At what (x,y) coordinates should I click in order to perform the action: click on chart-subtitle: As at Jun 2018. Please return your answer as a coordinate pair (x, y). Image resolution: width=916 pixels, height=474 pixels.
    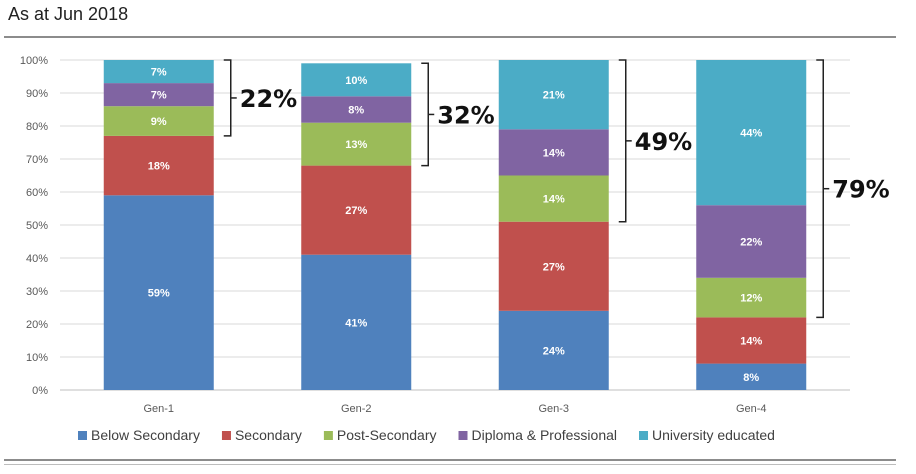
    Looking at the image, I should click on (68, 14).